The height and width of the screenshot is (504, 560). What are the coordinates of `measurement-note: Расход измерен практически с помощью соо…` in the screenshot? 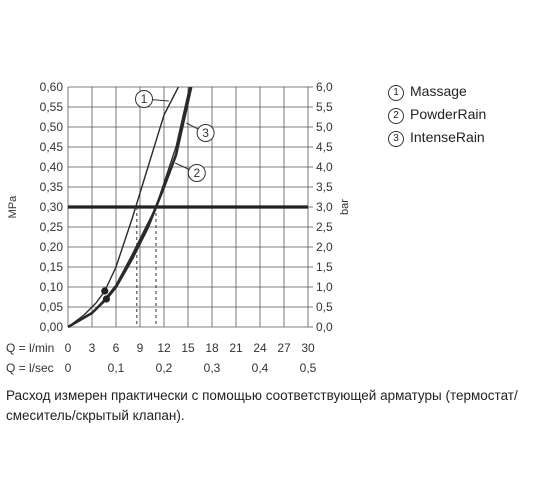 It's located at (262, 405).